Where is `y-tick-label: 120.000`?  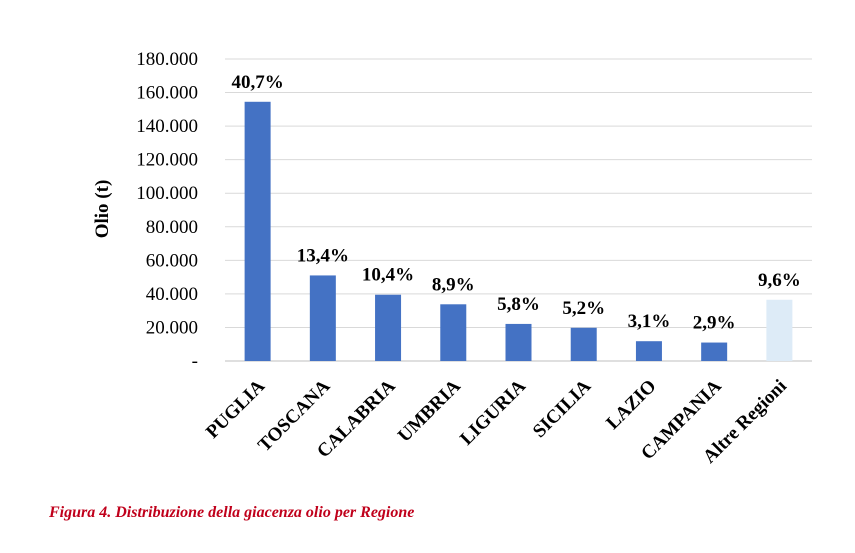 y-tick-label: 120.000 is located at coordinates (167, 160).